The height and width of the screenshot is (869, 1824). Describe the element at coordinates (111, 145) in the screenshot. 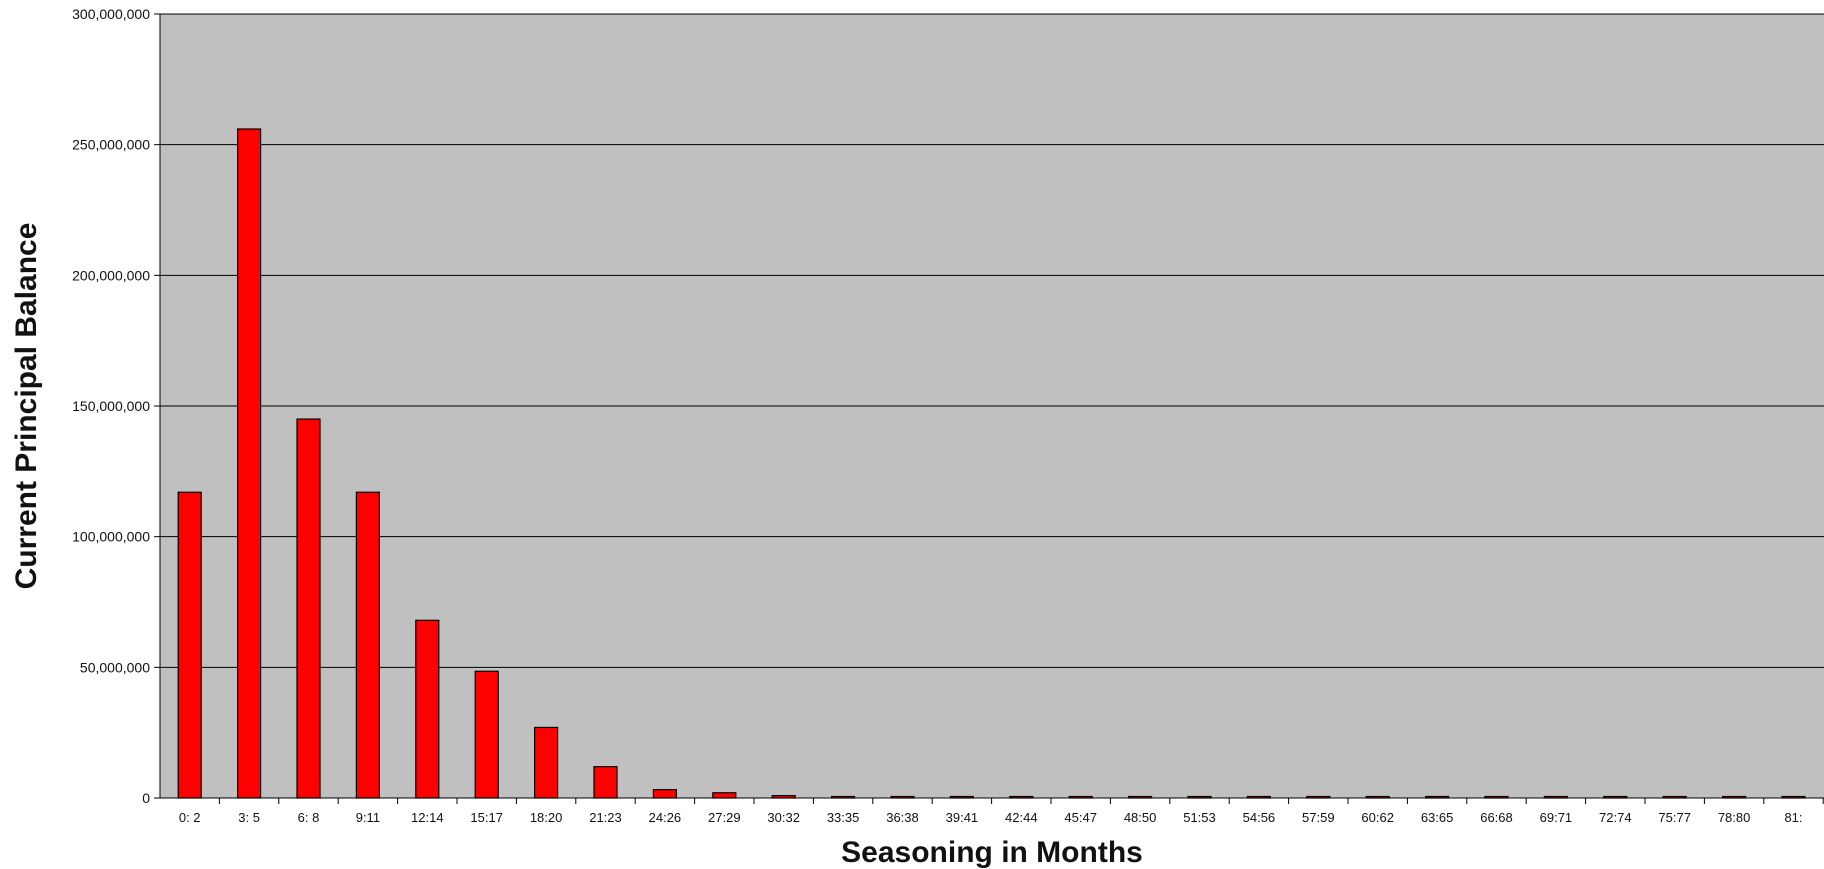

I see `y-tick-label: 250,000,000` at that location.